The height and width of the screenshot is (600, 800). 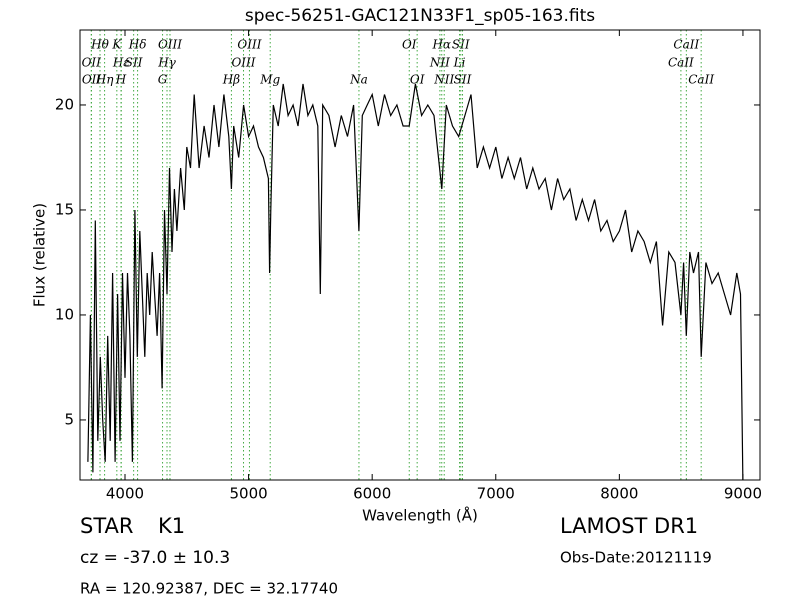 I want to click on x-tick-label: 4000, so click(x=125, y=494).